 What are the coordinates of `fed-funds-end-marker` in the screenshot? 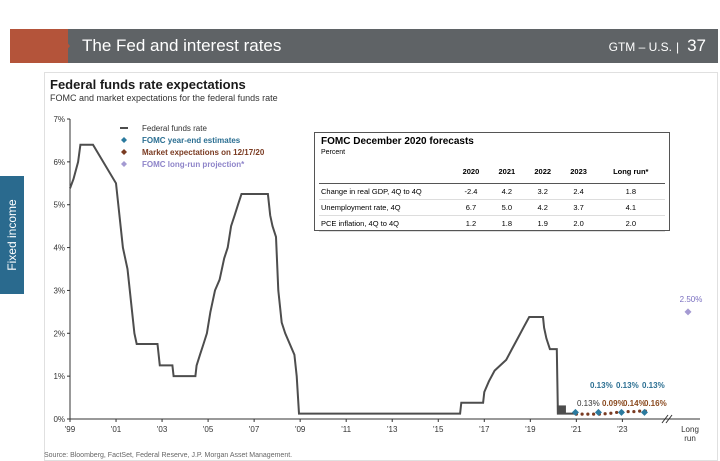 It's located at (561, 410).